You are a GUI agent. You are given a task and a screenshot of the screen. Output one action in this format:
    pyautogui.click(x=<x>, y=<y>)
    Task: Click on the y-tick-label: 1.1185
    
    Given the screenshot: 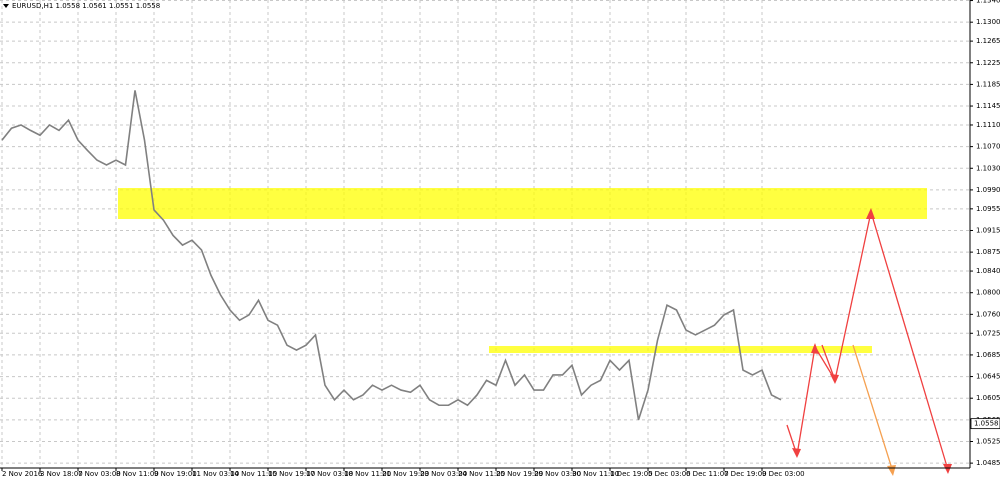 What is the action you would take?
    pyautogui.click(x=988, y=84)
    